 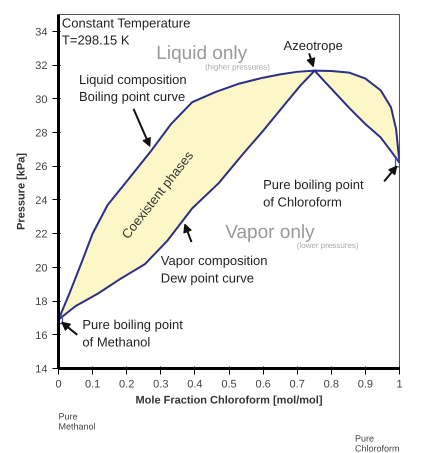 What do you see at coordinates (270, 232) in the screenshot?
I see `annotation: Vapor only` at bounding box center [270, 232].